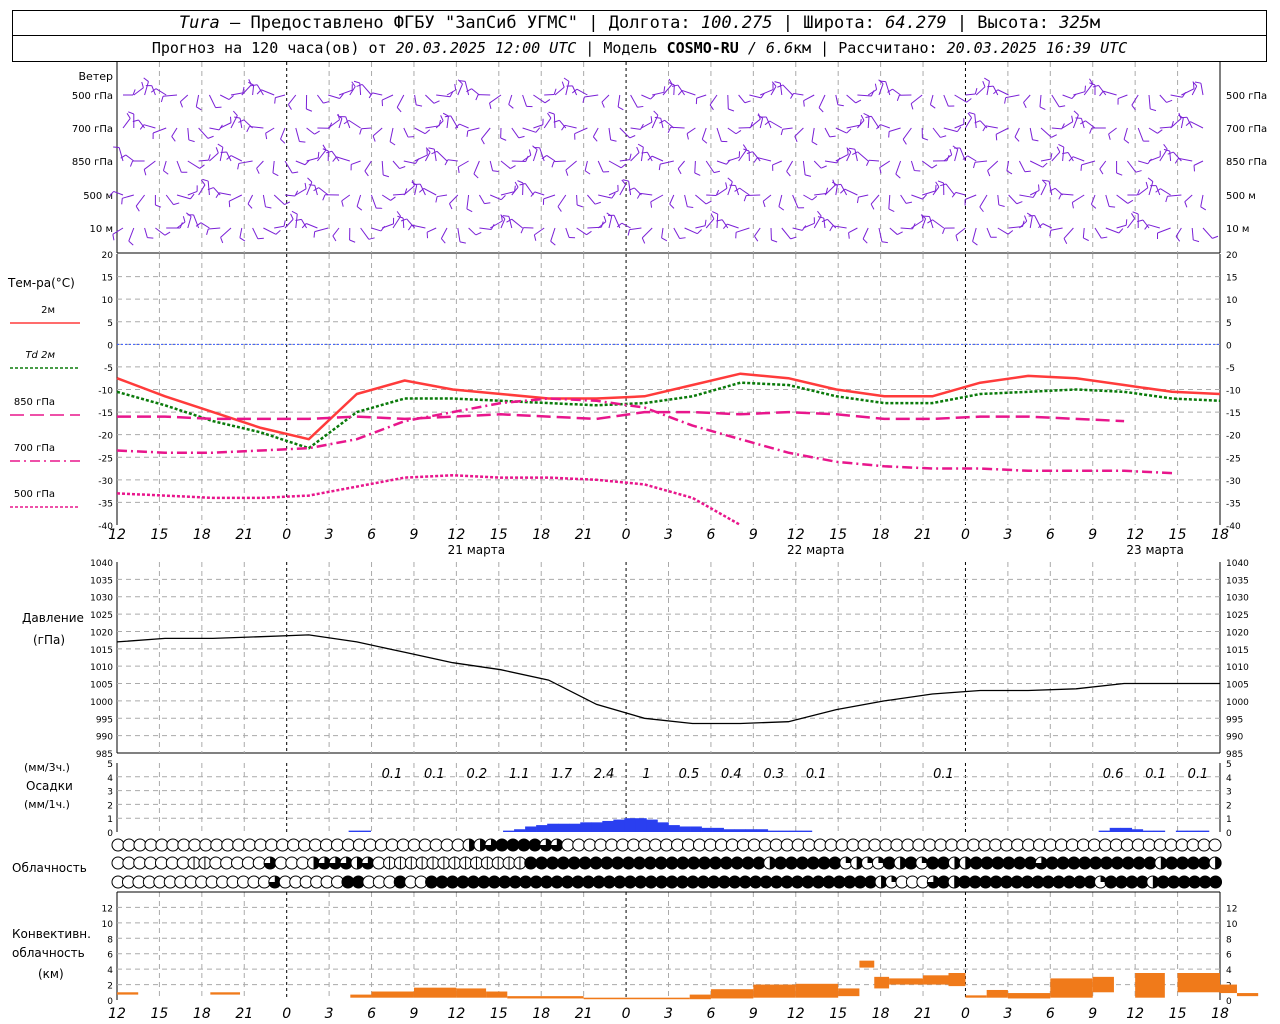 The height and width of the screenshot is (1024, 1280). I want to click on y-tick-label-right: 20, so click(1232, 256).